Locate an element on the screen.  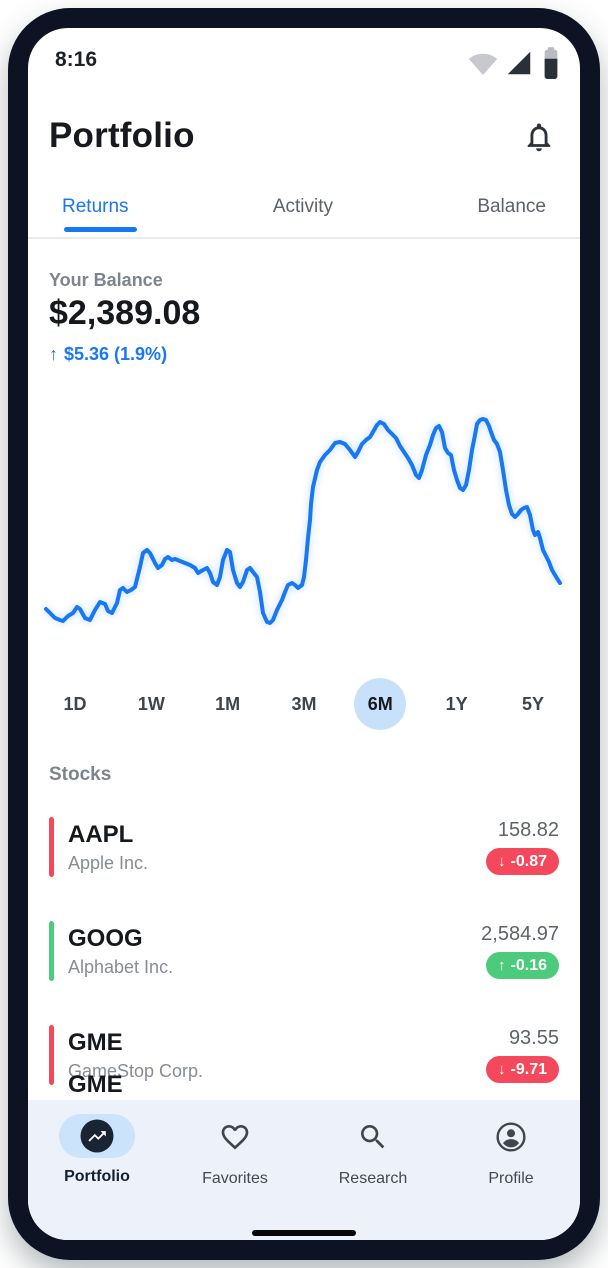
nav-label: Favorites is located at coordinates (235, 1178).